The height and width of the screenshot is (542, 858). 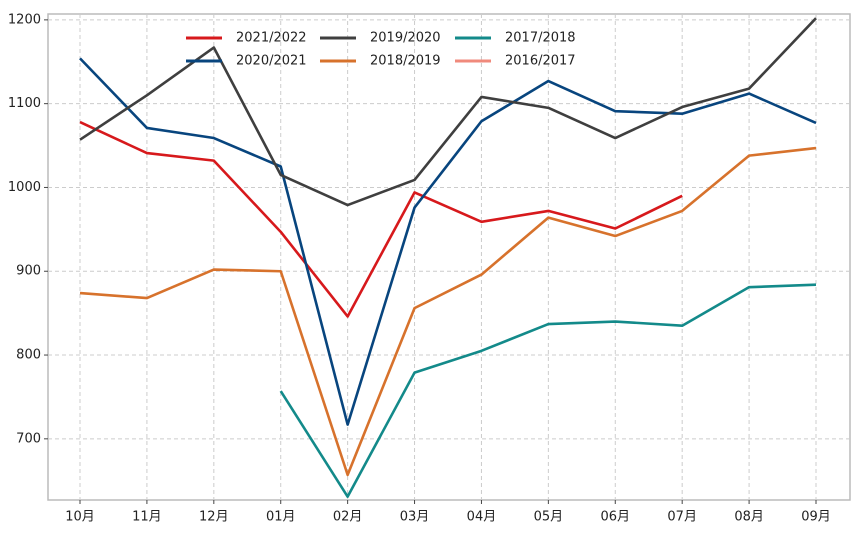 What do you see at coordinates (348, 517) in the screenshot?
I see `x-tick-label: 02月` at bounding box center [348, 517].